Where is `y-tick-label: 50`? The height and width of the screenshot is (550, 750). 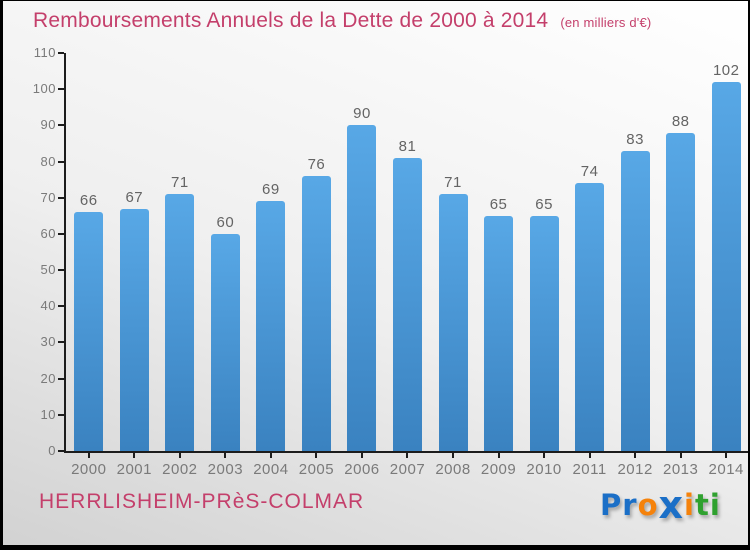 y-tick-label: 50 is located at coordinates (48, 270).